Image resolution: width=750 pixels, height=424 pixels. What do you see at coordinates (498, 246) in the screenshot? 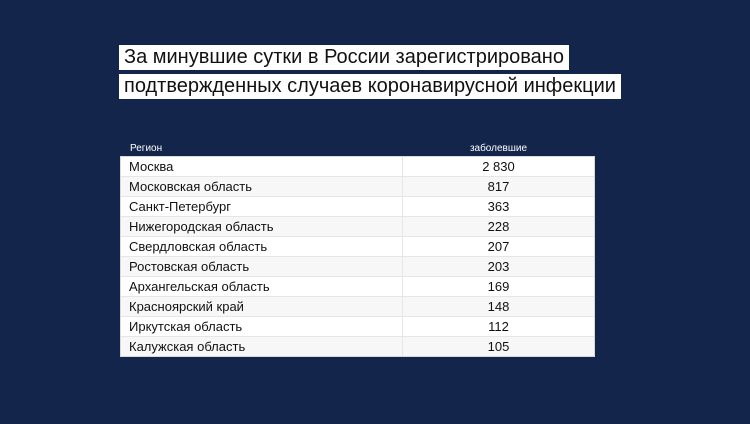
I see `cell-value: 207` at bounding box center [498, 246].